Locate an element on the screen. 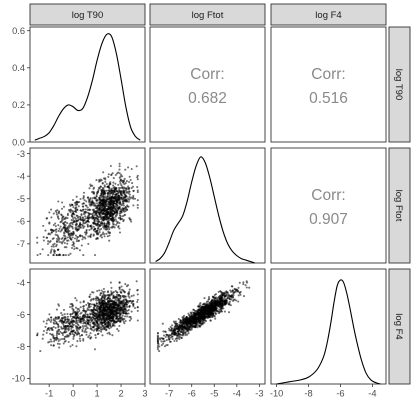 This screenshot has height=415, width=415. strip-right-ftot is located at coordinates (399, 205).